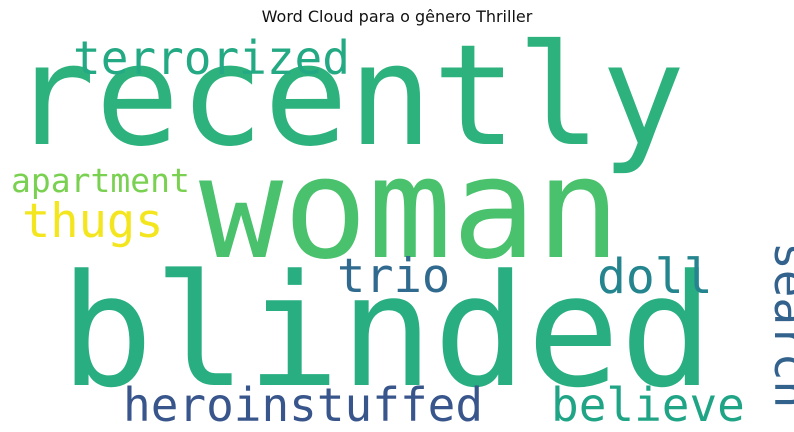 This screenshot has height=432, width=794. What do you see at coordinates (648, 405) in the screenshot?
I see `word-believe: believe` at bounding box center [648, 405].